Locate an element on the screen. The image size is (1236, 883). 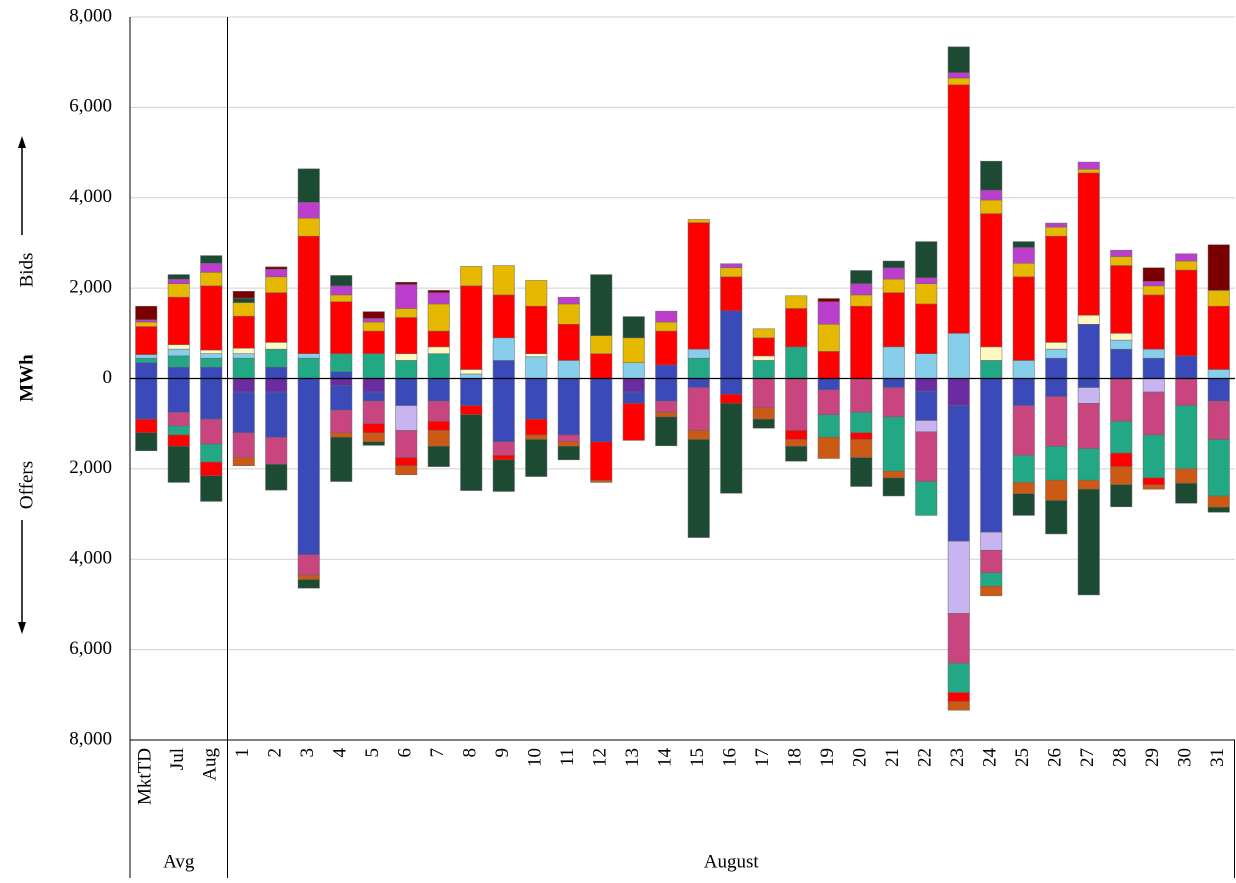
x-tick-label: 11 is located at coordinates (567, 757).